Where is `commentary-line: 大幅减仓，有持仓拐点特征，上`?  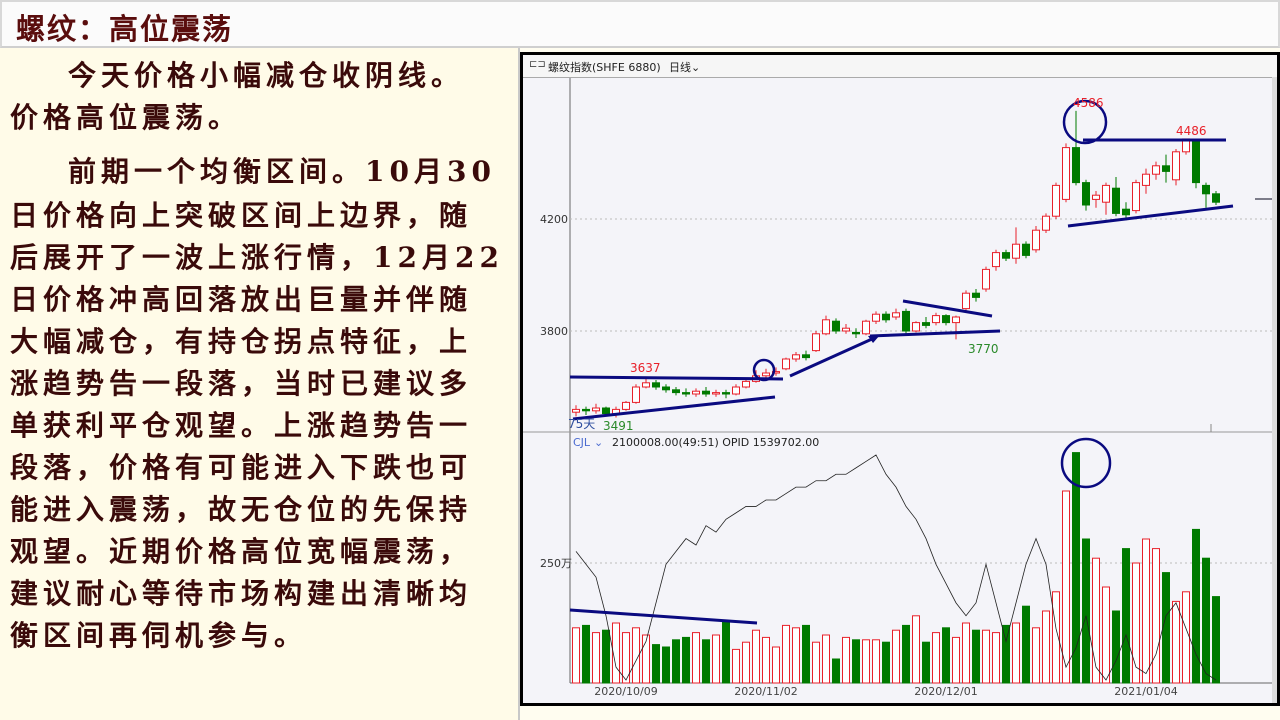
commentary-line: 大幅减仓，有持仓拐点特征，上 is located at coordinates (241, 341).